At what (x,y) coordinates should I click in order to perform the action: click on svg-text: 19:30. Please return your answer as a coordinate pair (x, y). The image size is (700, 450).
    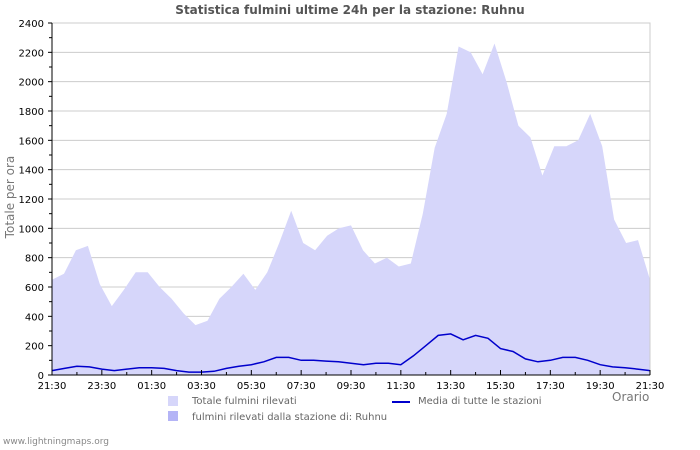
    Looking at the image, I should click on (600, 386).